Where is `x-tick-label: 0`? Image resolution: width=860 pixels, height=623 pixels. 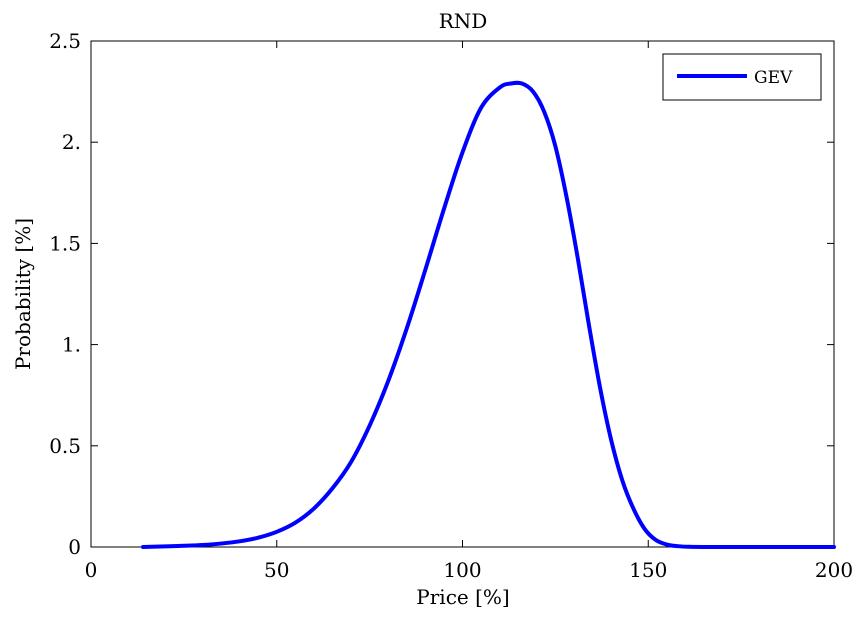
x-tick-label: 0 is located at coordinates (91, 570).